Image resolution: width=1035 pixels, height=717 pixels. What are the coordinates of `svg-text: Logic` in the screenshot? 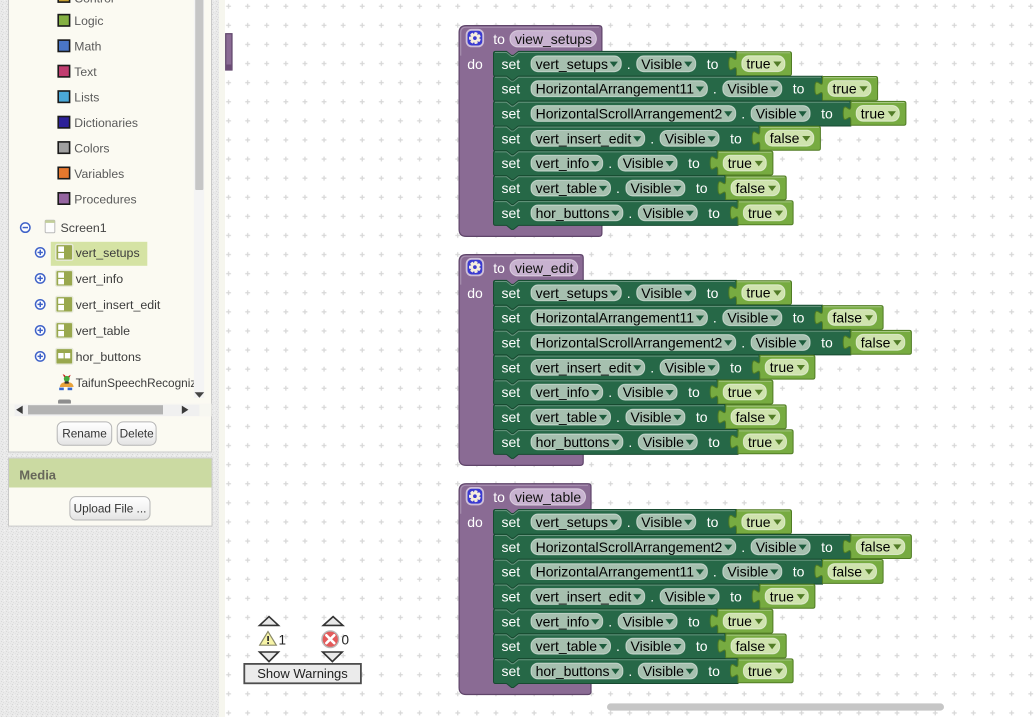 It's located at (88, 21).